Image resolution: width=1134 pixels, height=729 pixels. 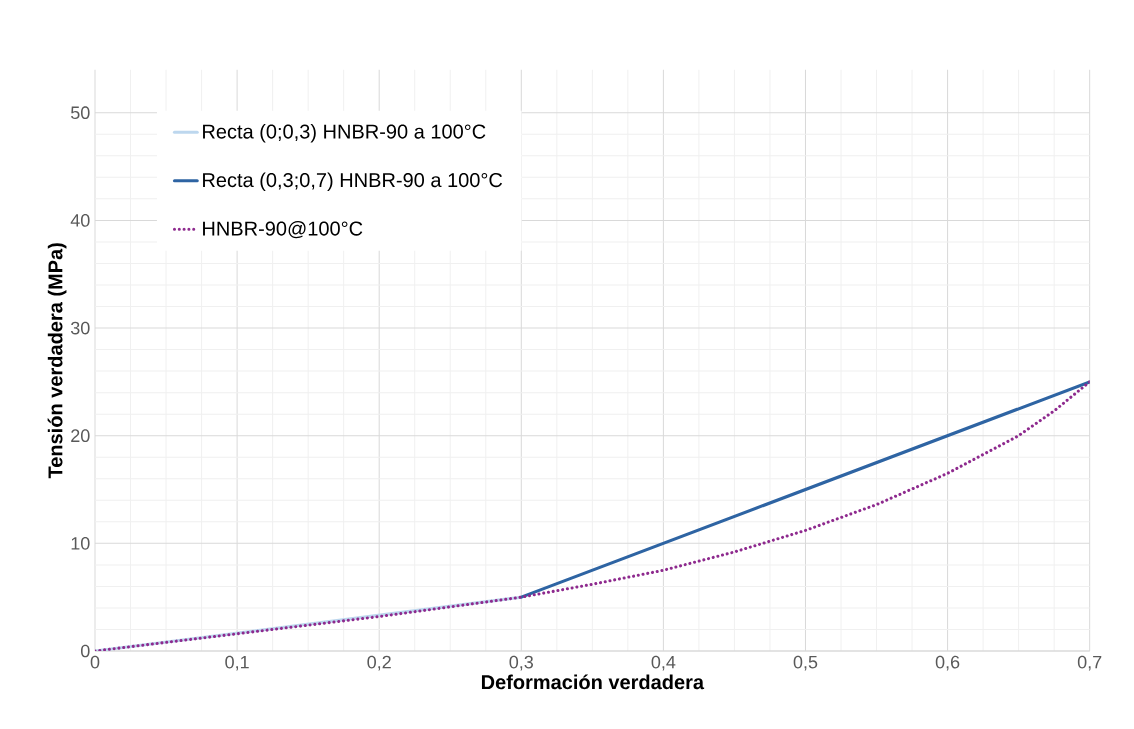 I want to click on y-tick-label: 10, so click(x=80, y=543).